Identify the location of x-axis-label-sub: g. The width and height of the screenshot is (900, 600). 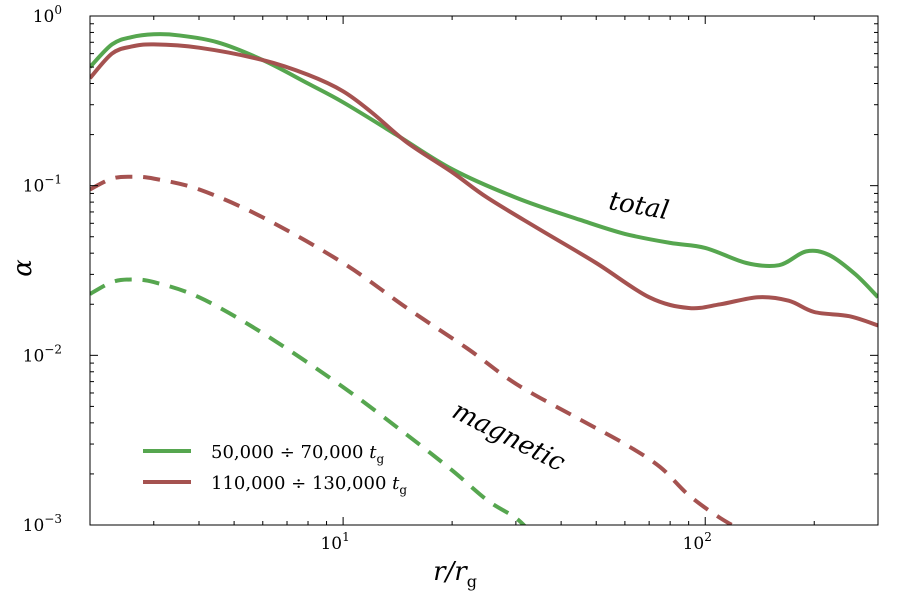
(472, 581).